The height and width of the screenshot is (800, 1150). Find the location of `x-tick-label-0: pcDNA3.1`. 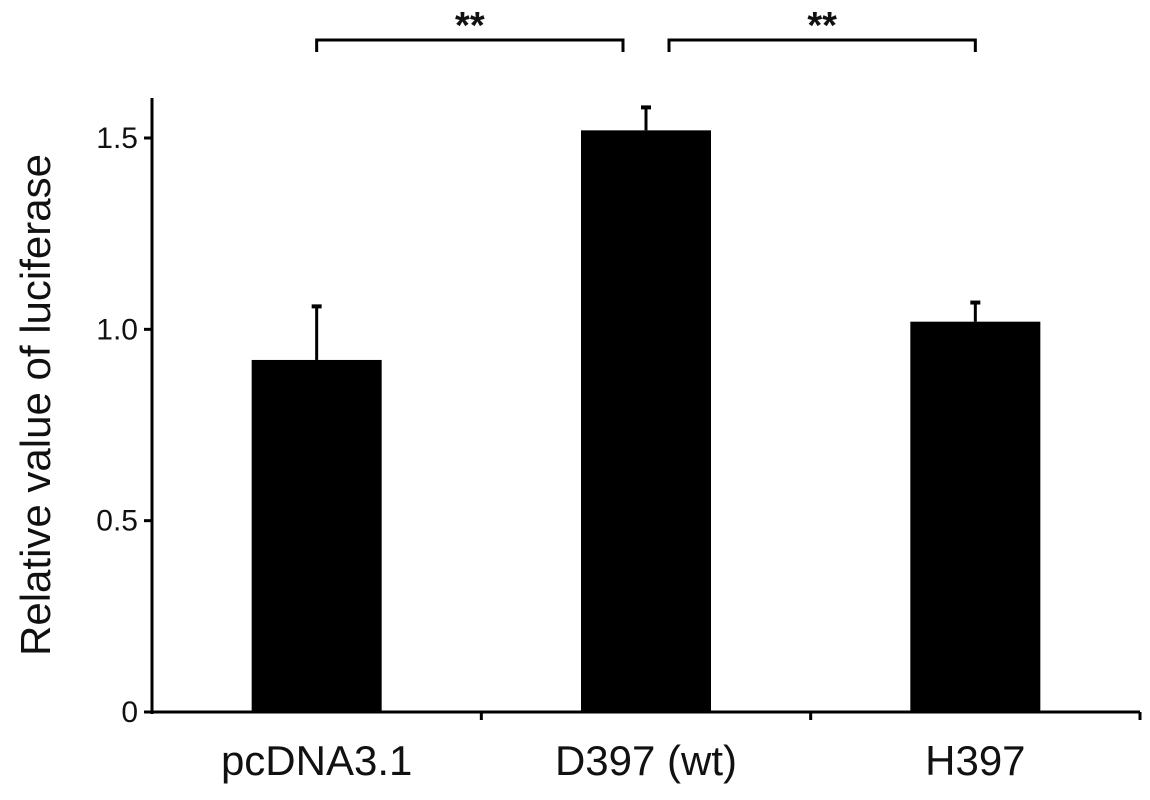

x-tick-label-0: pcDNA3.1 is located at coordinates (316, 760).